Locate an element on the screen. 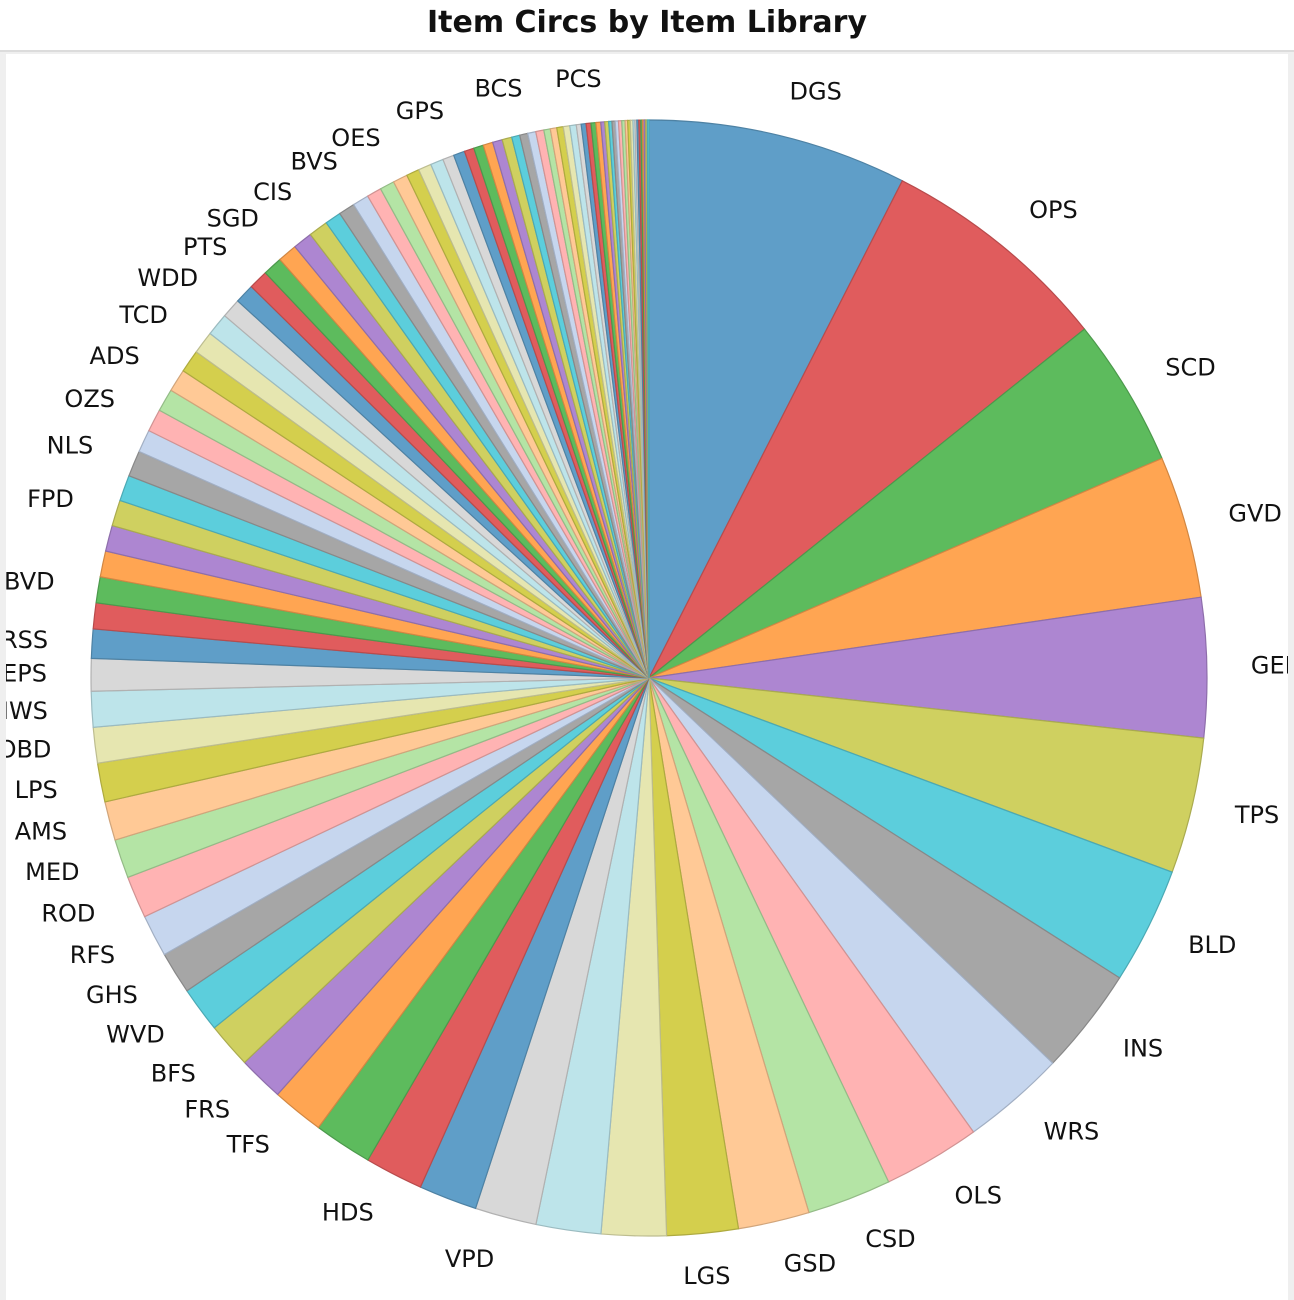 Image resolution: width=1294 pixels, height=1300 pixels. slice-label: OES is located at coordinates (355, 138).